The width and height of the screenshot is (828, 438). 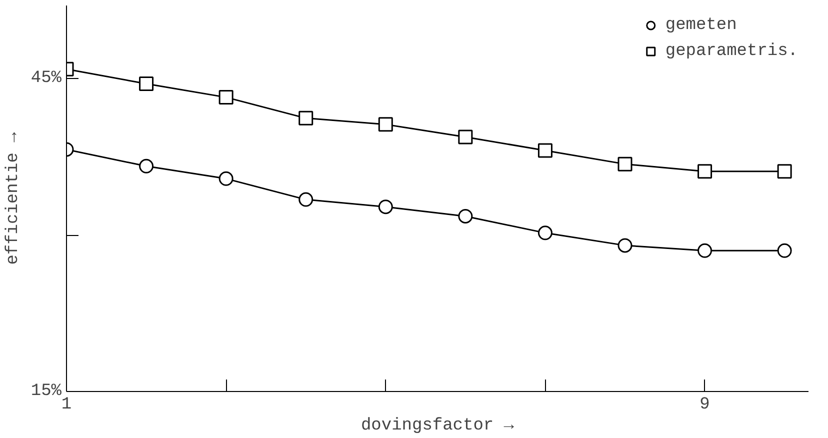 I want to click on y-tick-label: 45%, so click(x=46, y=78).